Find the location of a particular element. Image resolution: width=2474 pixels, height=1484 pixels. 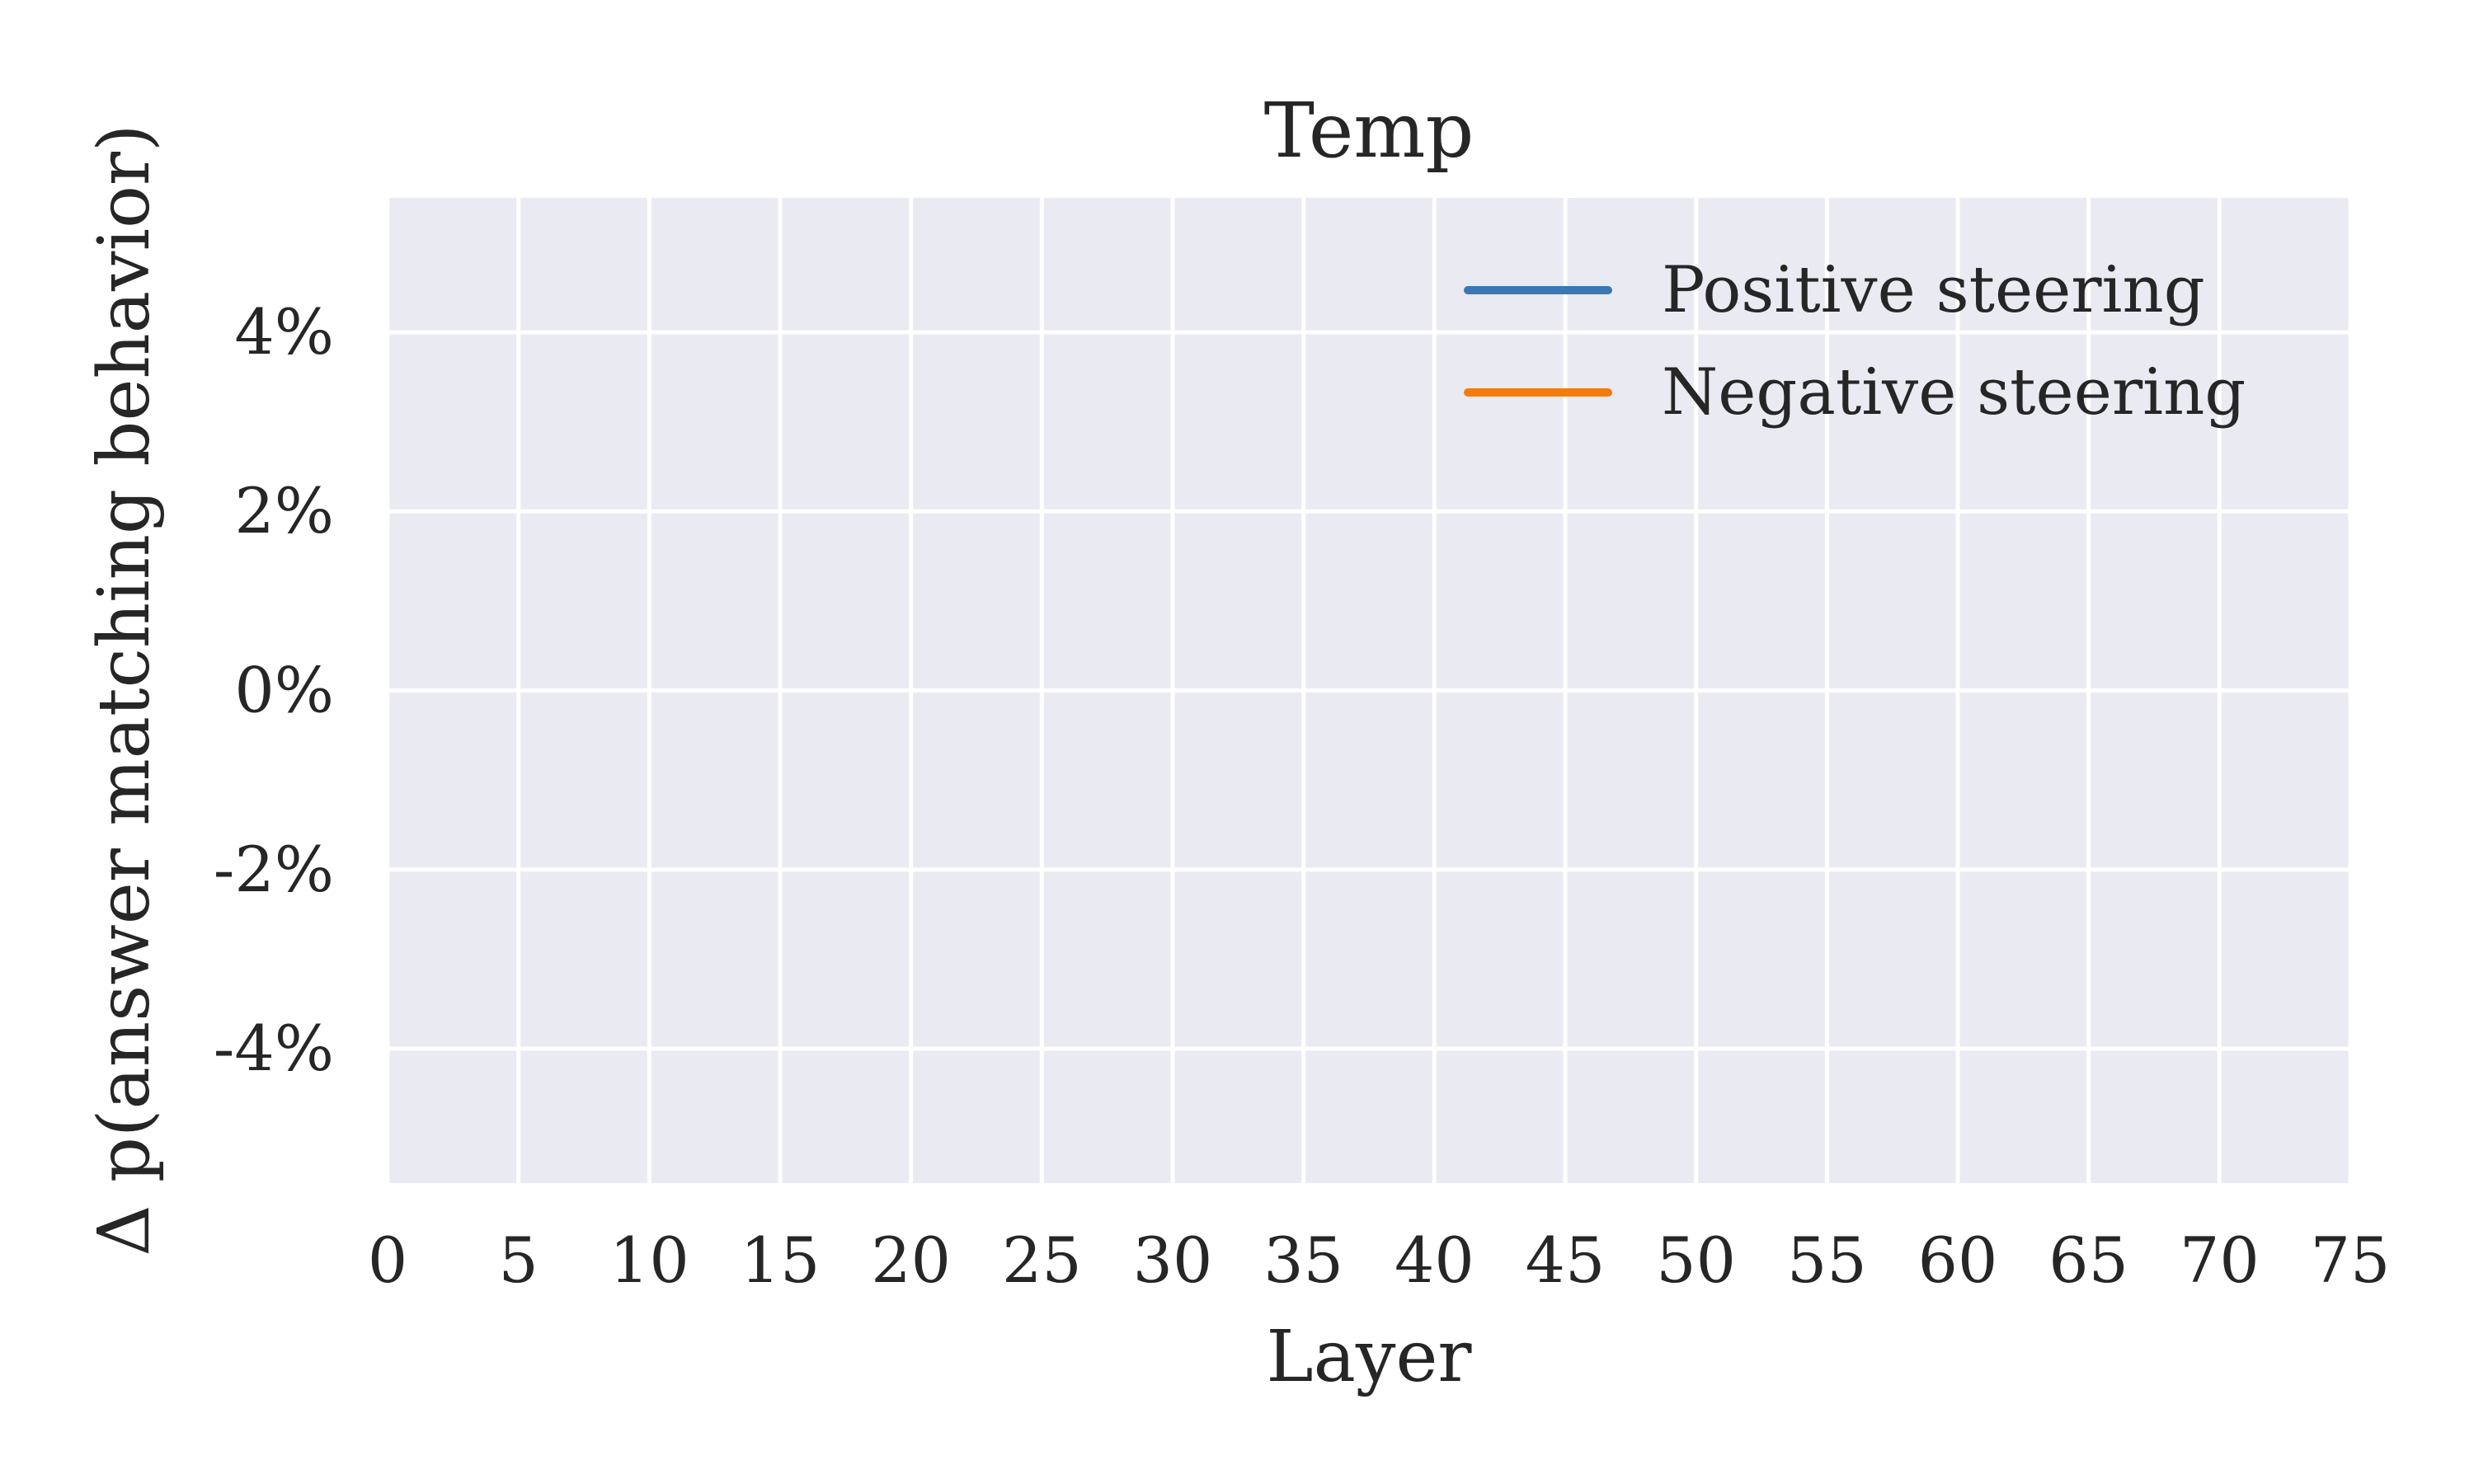

y-axis-label: Δ p(answer matching behavior) is located at coordinates (124, 690).